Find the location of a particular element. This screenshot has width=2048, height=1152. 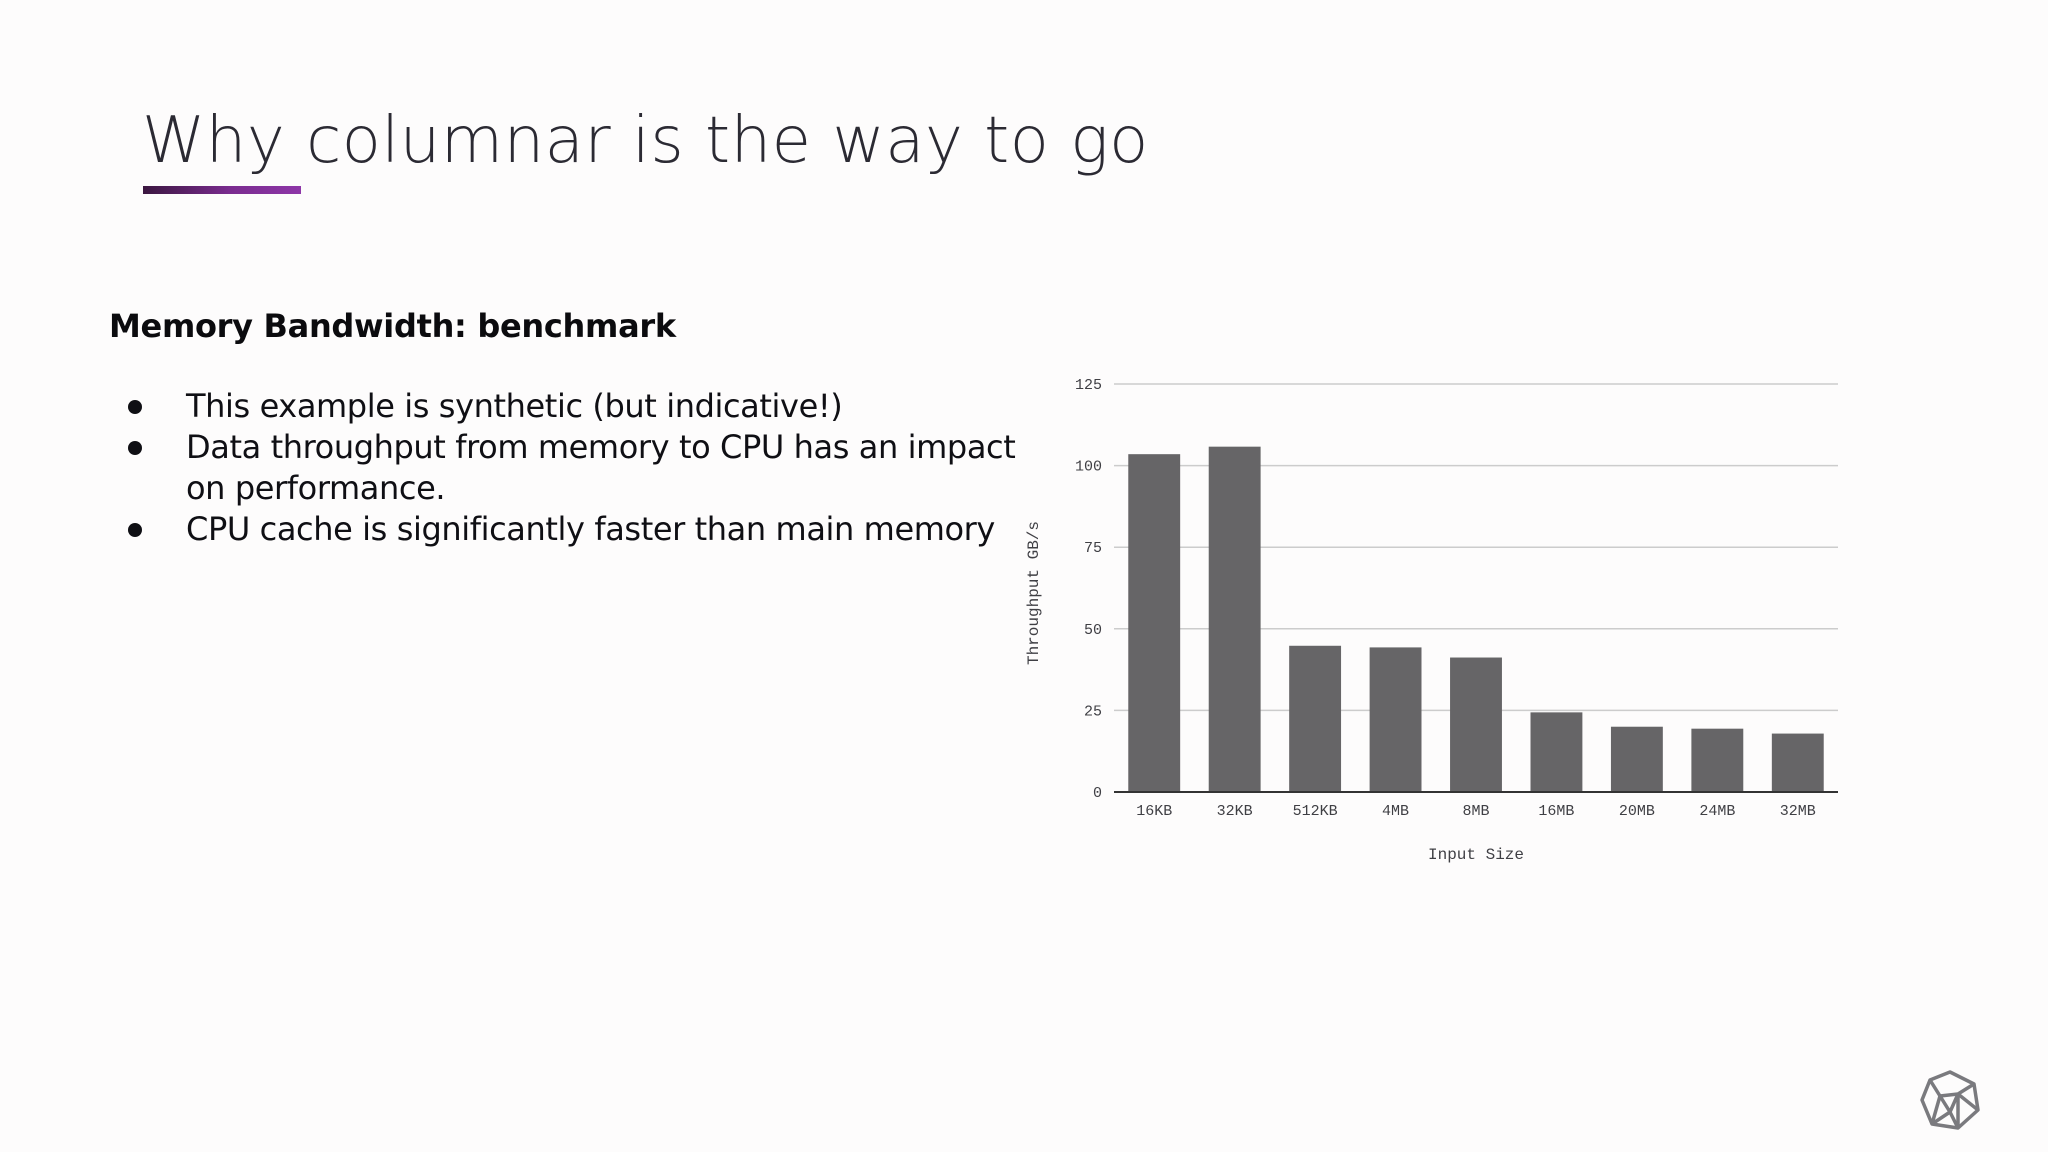

x-tick-label: 512KB is located at coordinates (1315, 811).